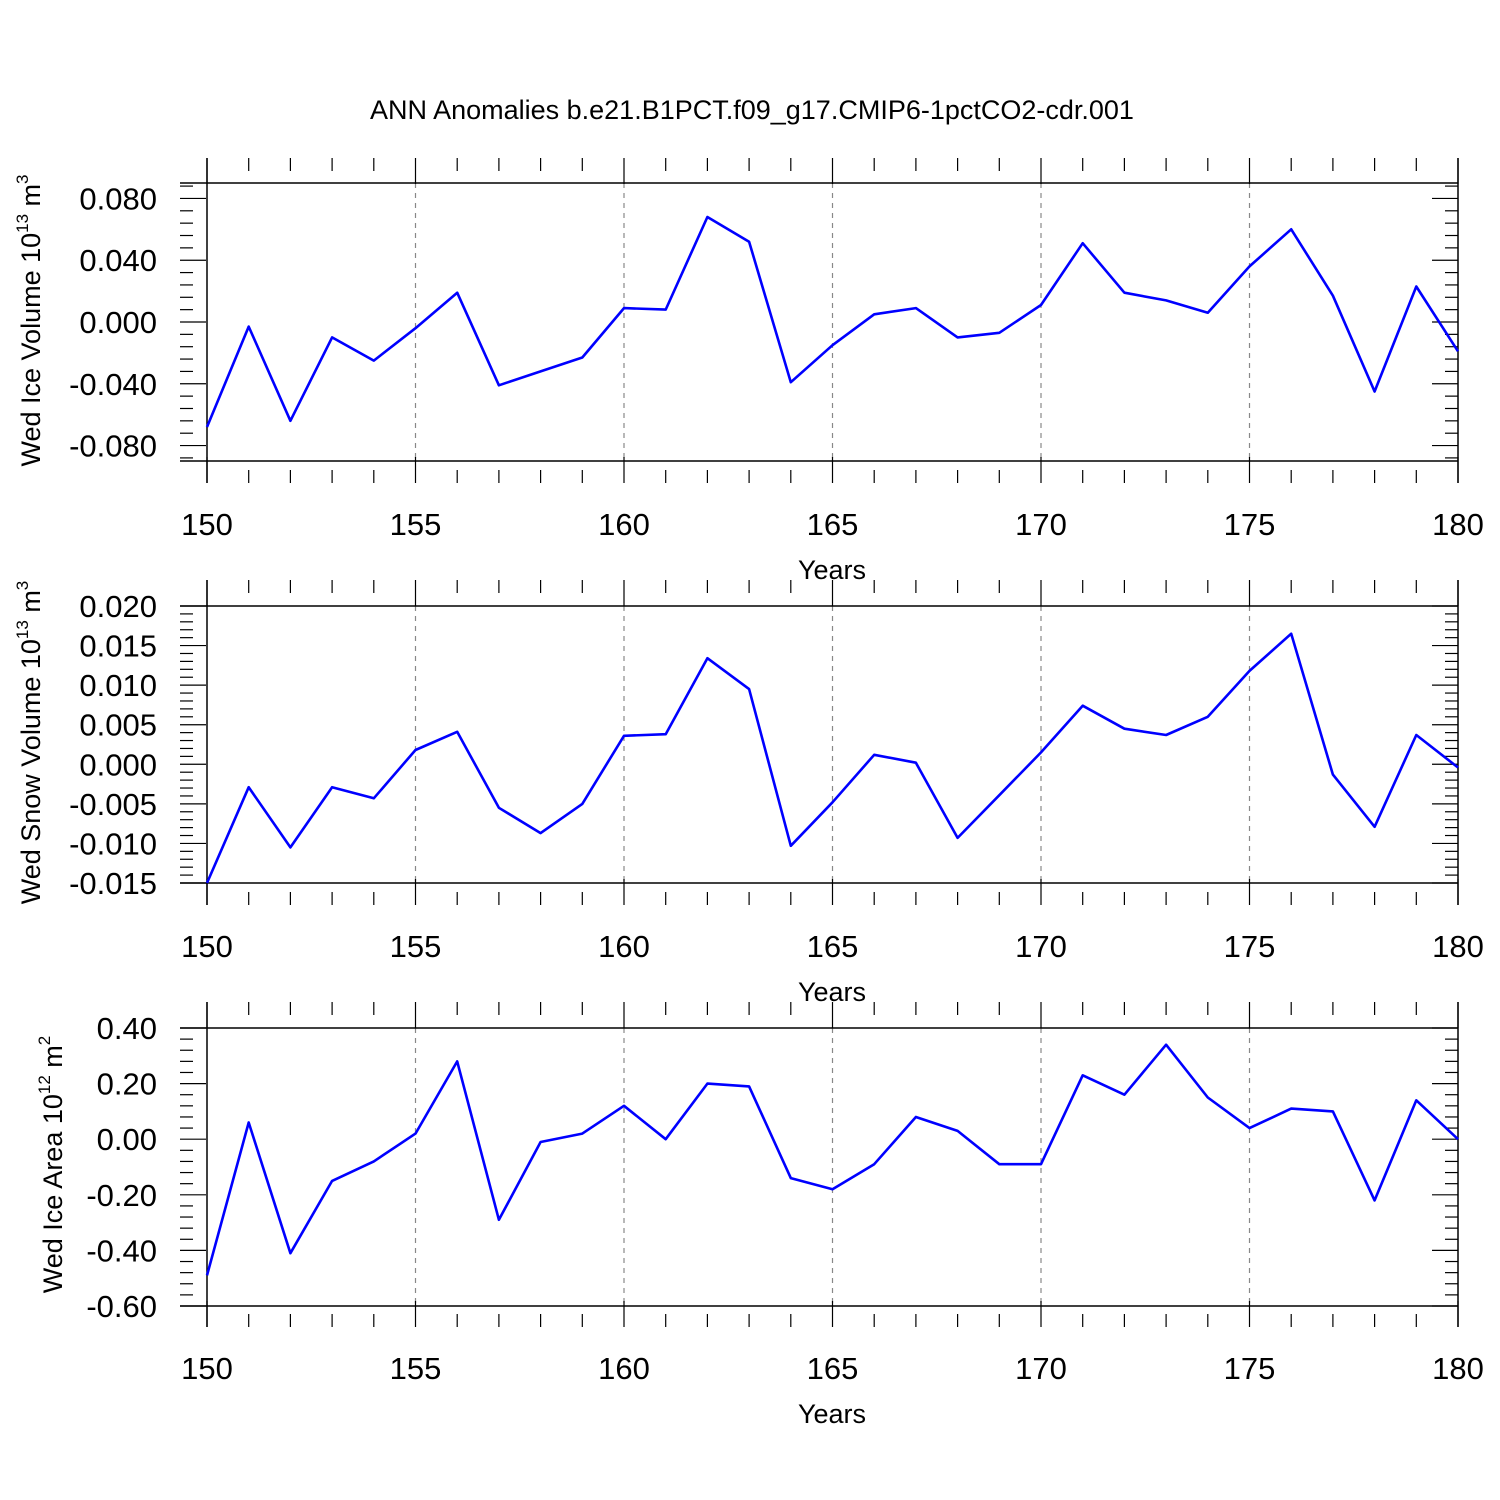 The width and height of the screenshot is (1500, 1500). Describe the element at coordinates (118, 198) in the screenshot. I see `y-tick-label: 0.080` at that location.